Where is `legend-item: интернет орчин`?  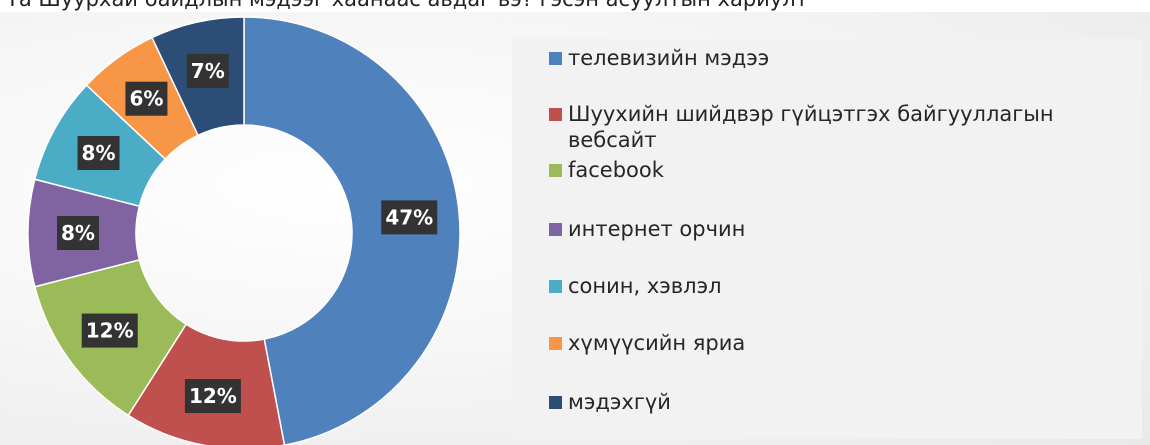
legend-item: интернет орчин is located at coordinates (839, 229).